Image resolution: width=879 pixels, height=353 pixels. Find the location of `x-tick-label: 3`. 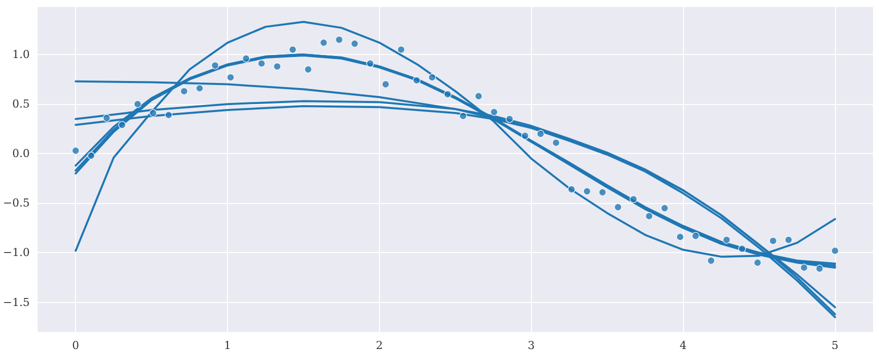

x-tick-label: 3 is located at coordinates (531, 345).